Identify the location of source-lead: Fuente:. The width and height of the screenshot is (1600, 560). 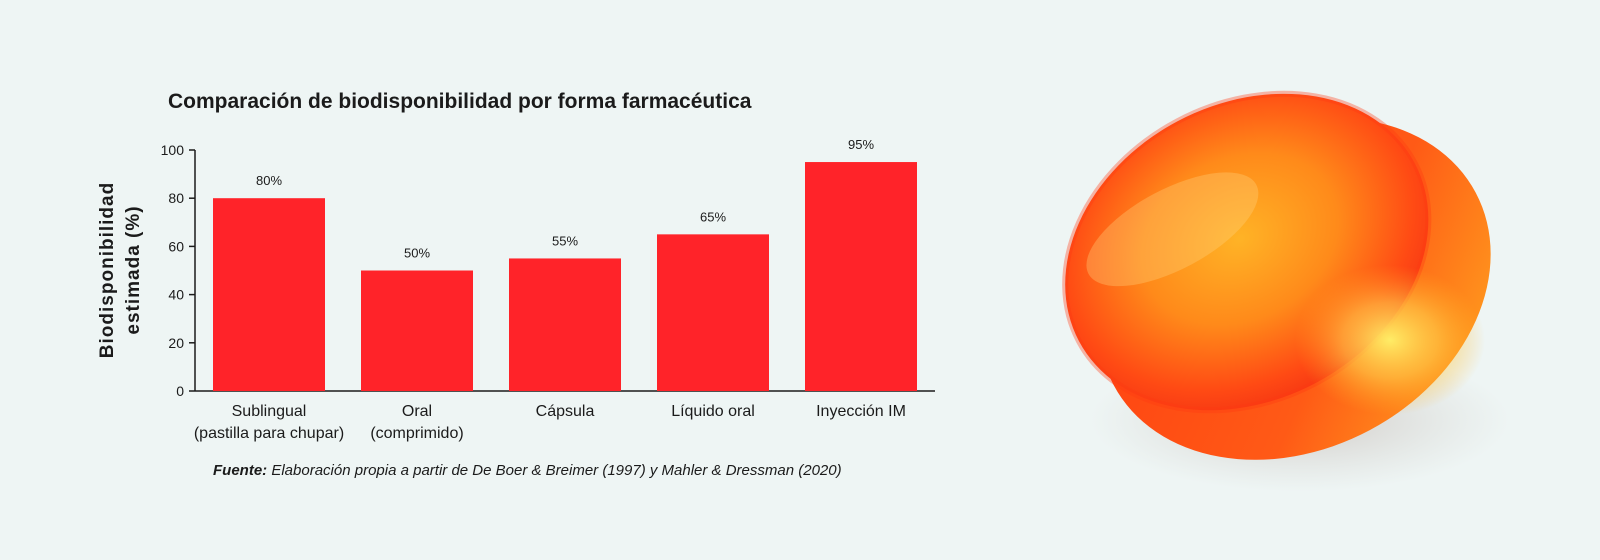
(240, 470).